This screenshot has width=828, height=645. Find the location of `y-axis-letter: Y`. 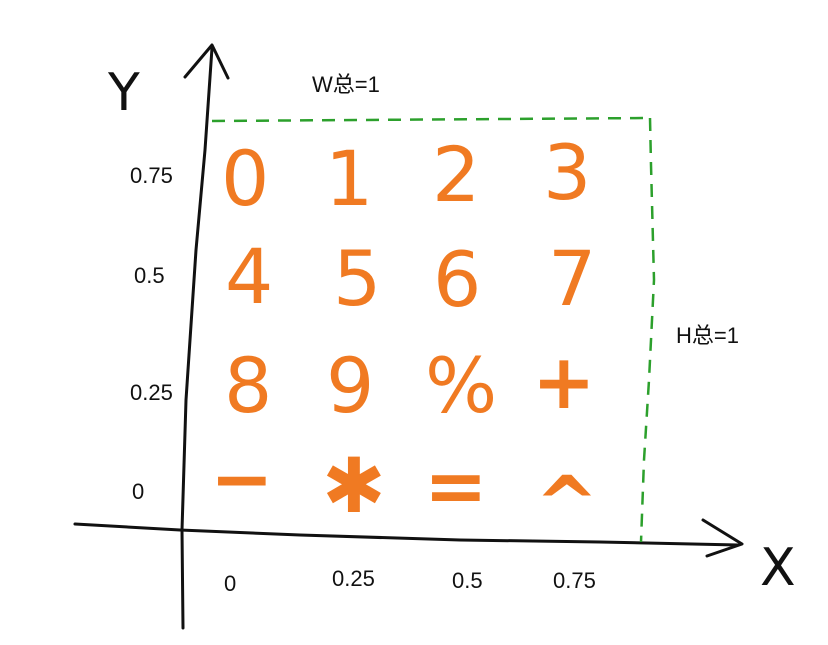

y-axis-letter: Y is located at coordinates (123, 93).